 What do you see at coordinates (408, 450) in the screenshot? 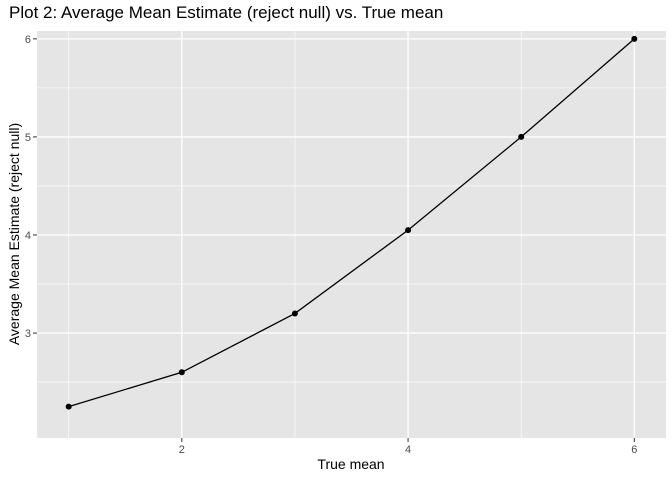
I see `x-tick-label: 4` at bounding box center [408, 450].